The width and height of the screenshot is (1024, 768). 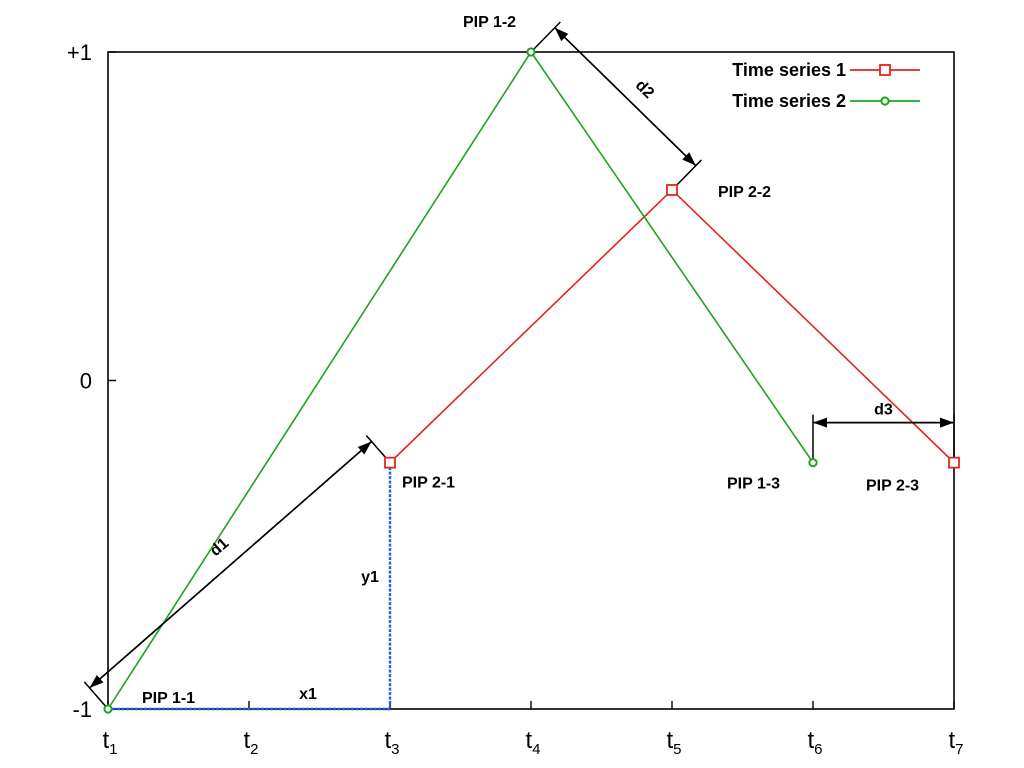 What do you see at coordinates (753, 484) in the screenshot?
I see `pip-1-3-label: PIP 1-3` at bounding box center [753, 484].